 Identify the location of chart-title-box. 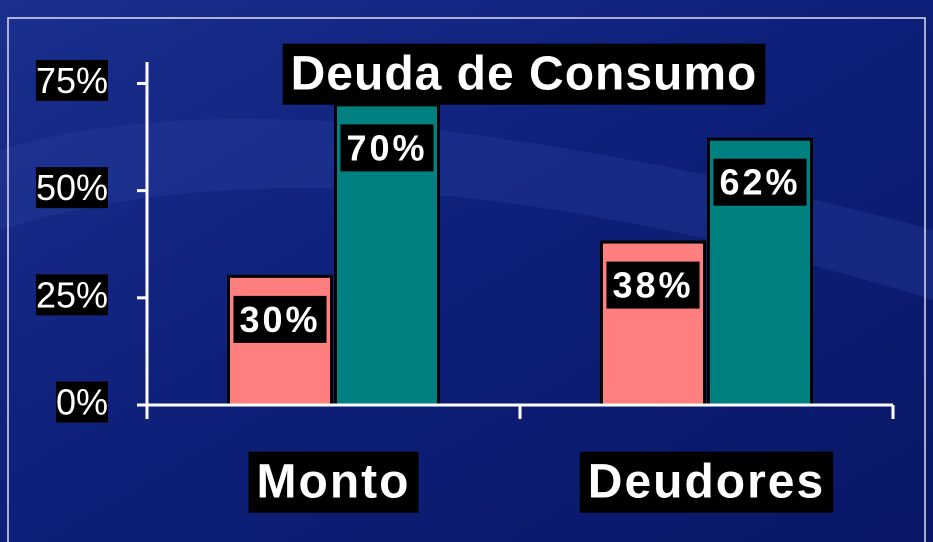
(524, 74).